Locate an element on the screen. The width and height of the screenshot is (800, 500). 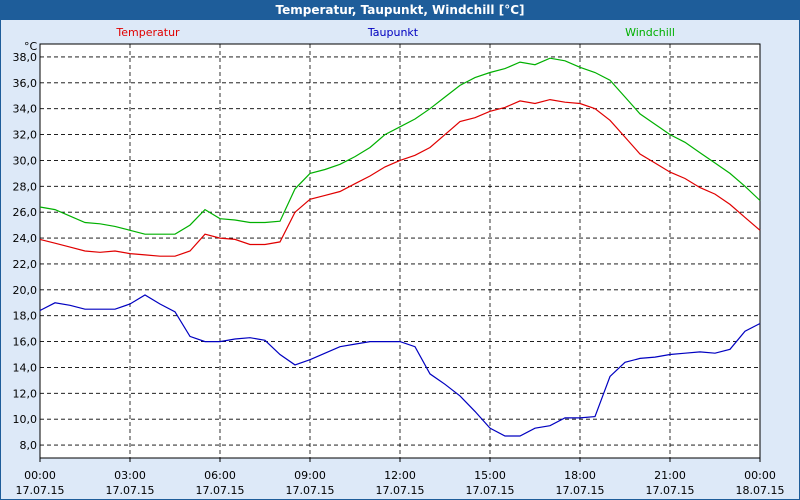
x-tick-label-time: 06:00 is located at coordinates (220, 475).